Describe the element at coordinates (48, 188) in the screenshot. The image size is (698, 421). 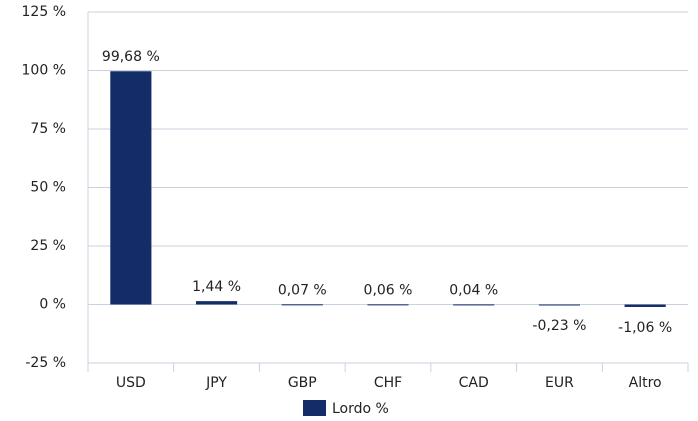
I see `y-tick-label: 50 %` at that location.